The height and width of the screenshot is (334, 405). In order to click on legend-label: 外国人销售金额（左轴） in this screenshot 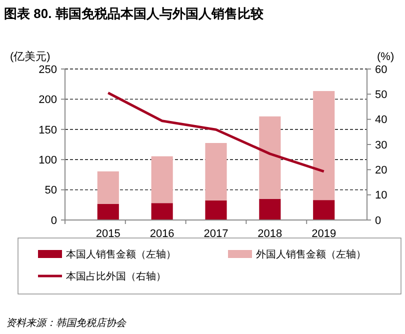, I will do `click(311, 254)`.